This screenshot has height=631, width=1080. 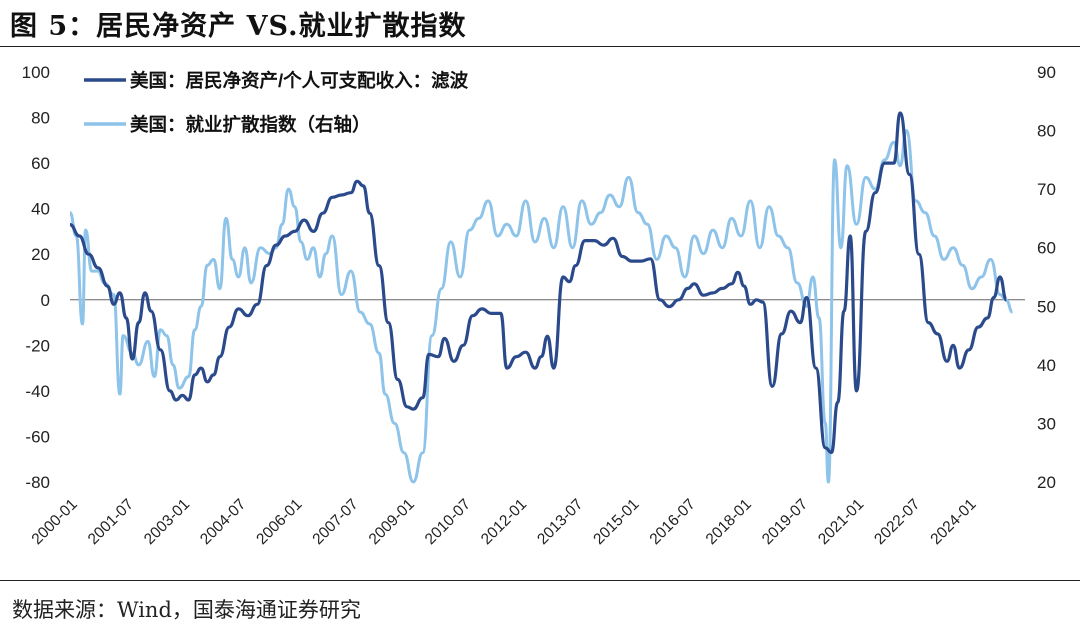 What do you see at coordinates (560, 522) in the screenshot?
I see `x-tick-label: 2013-07` at bounding box center [560, 522].